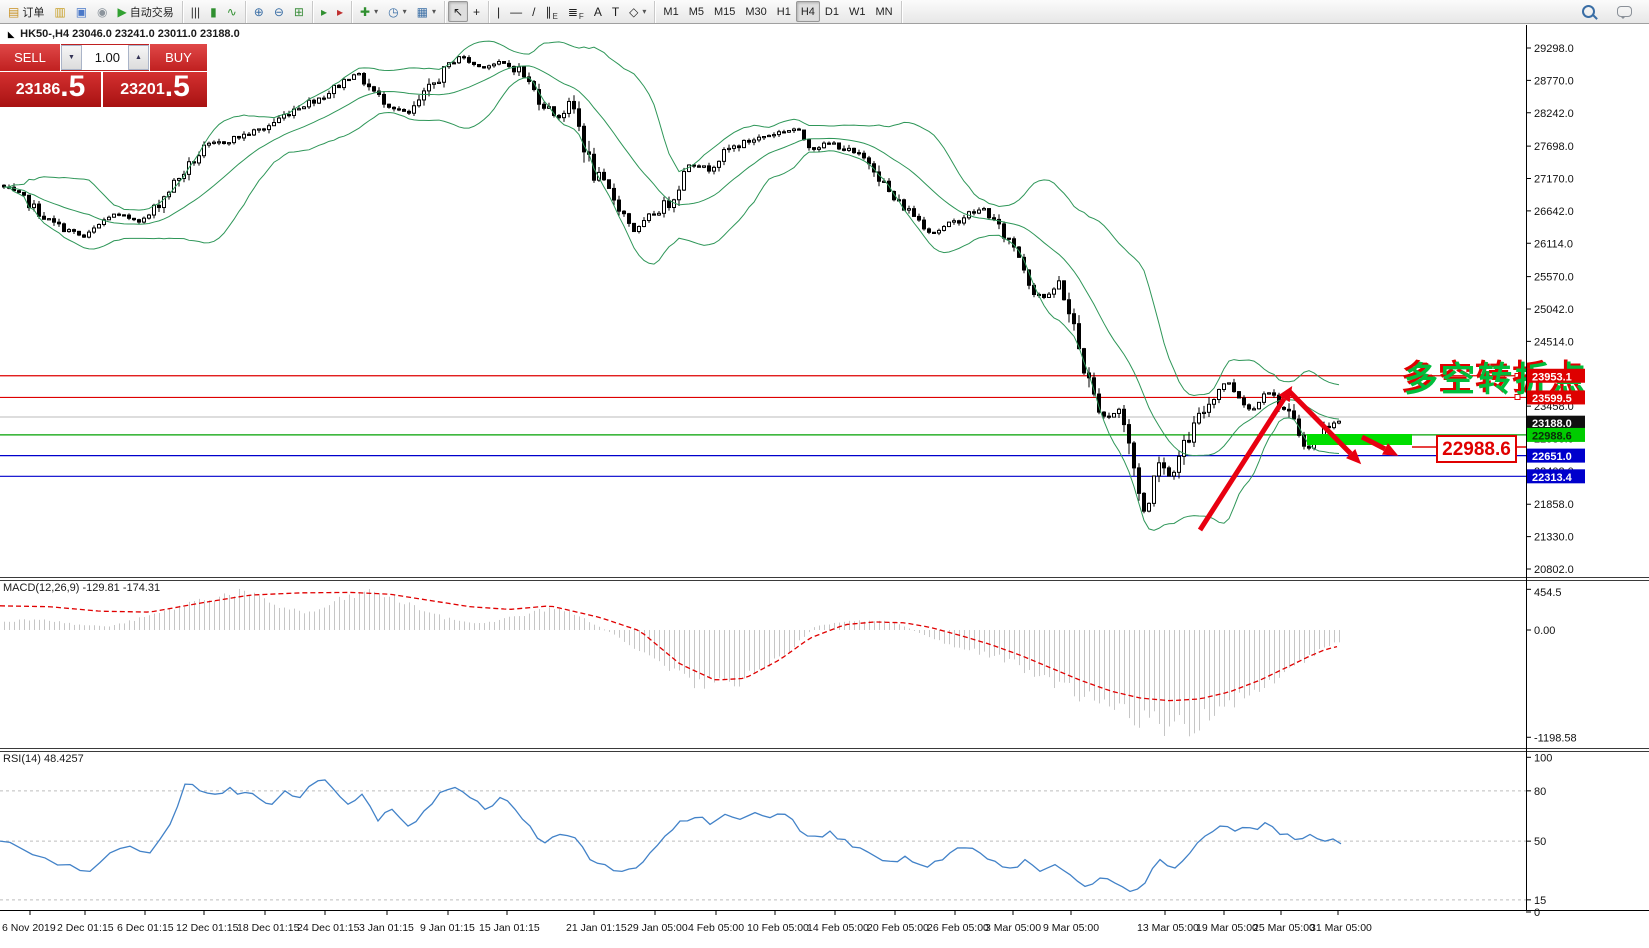 Image resolution: width=1649 pixels, height=948 pixels. What do you see at coordinates (576, 11) in the screenshot?
I see `fibonacci-button: ≣ F` at bounding box center [576, 11].